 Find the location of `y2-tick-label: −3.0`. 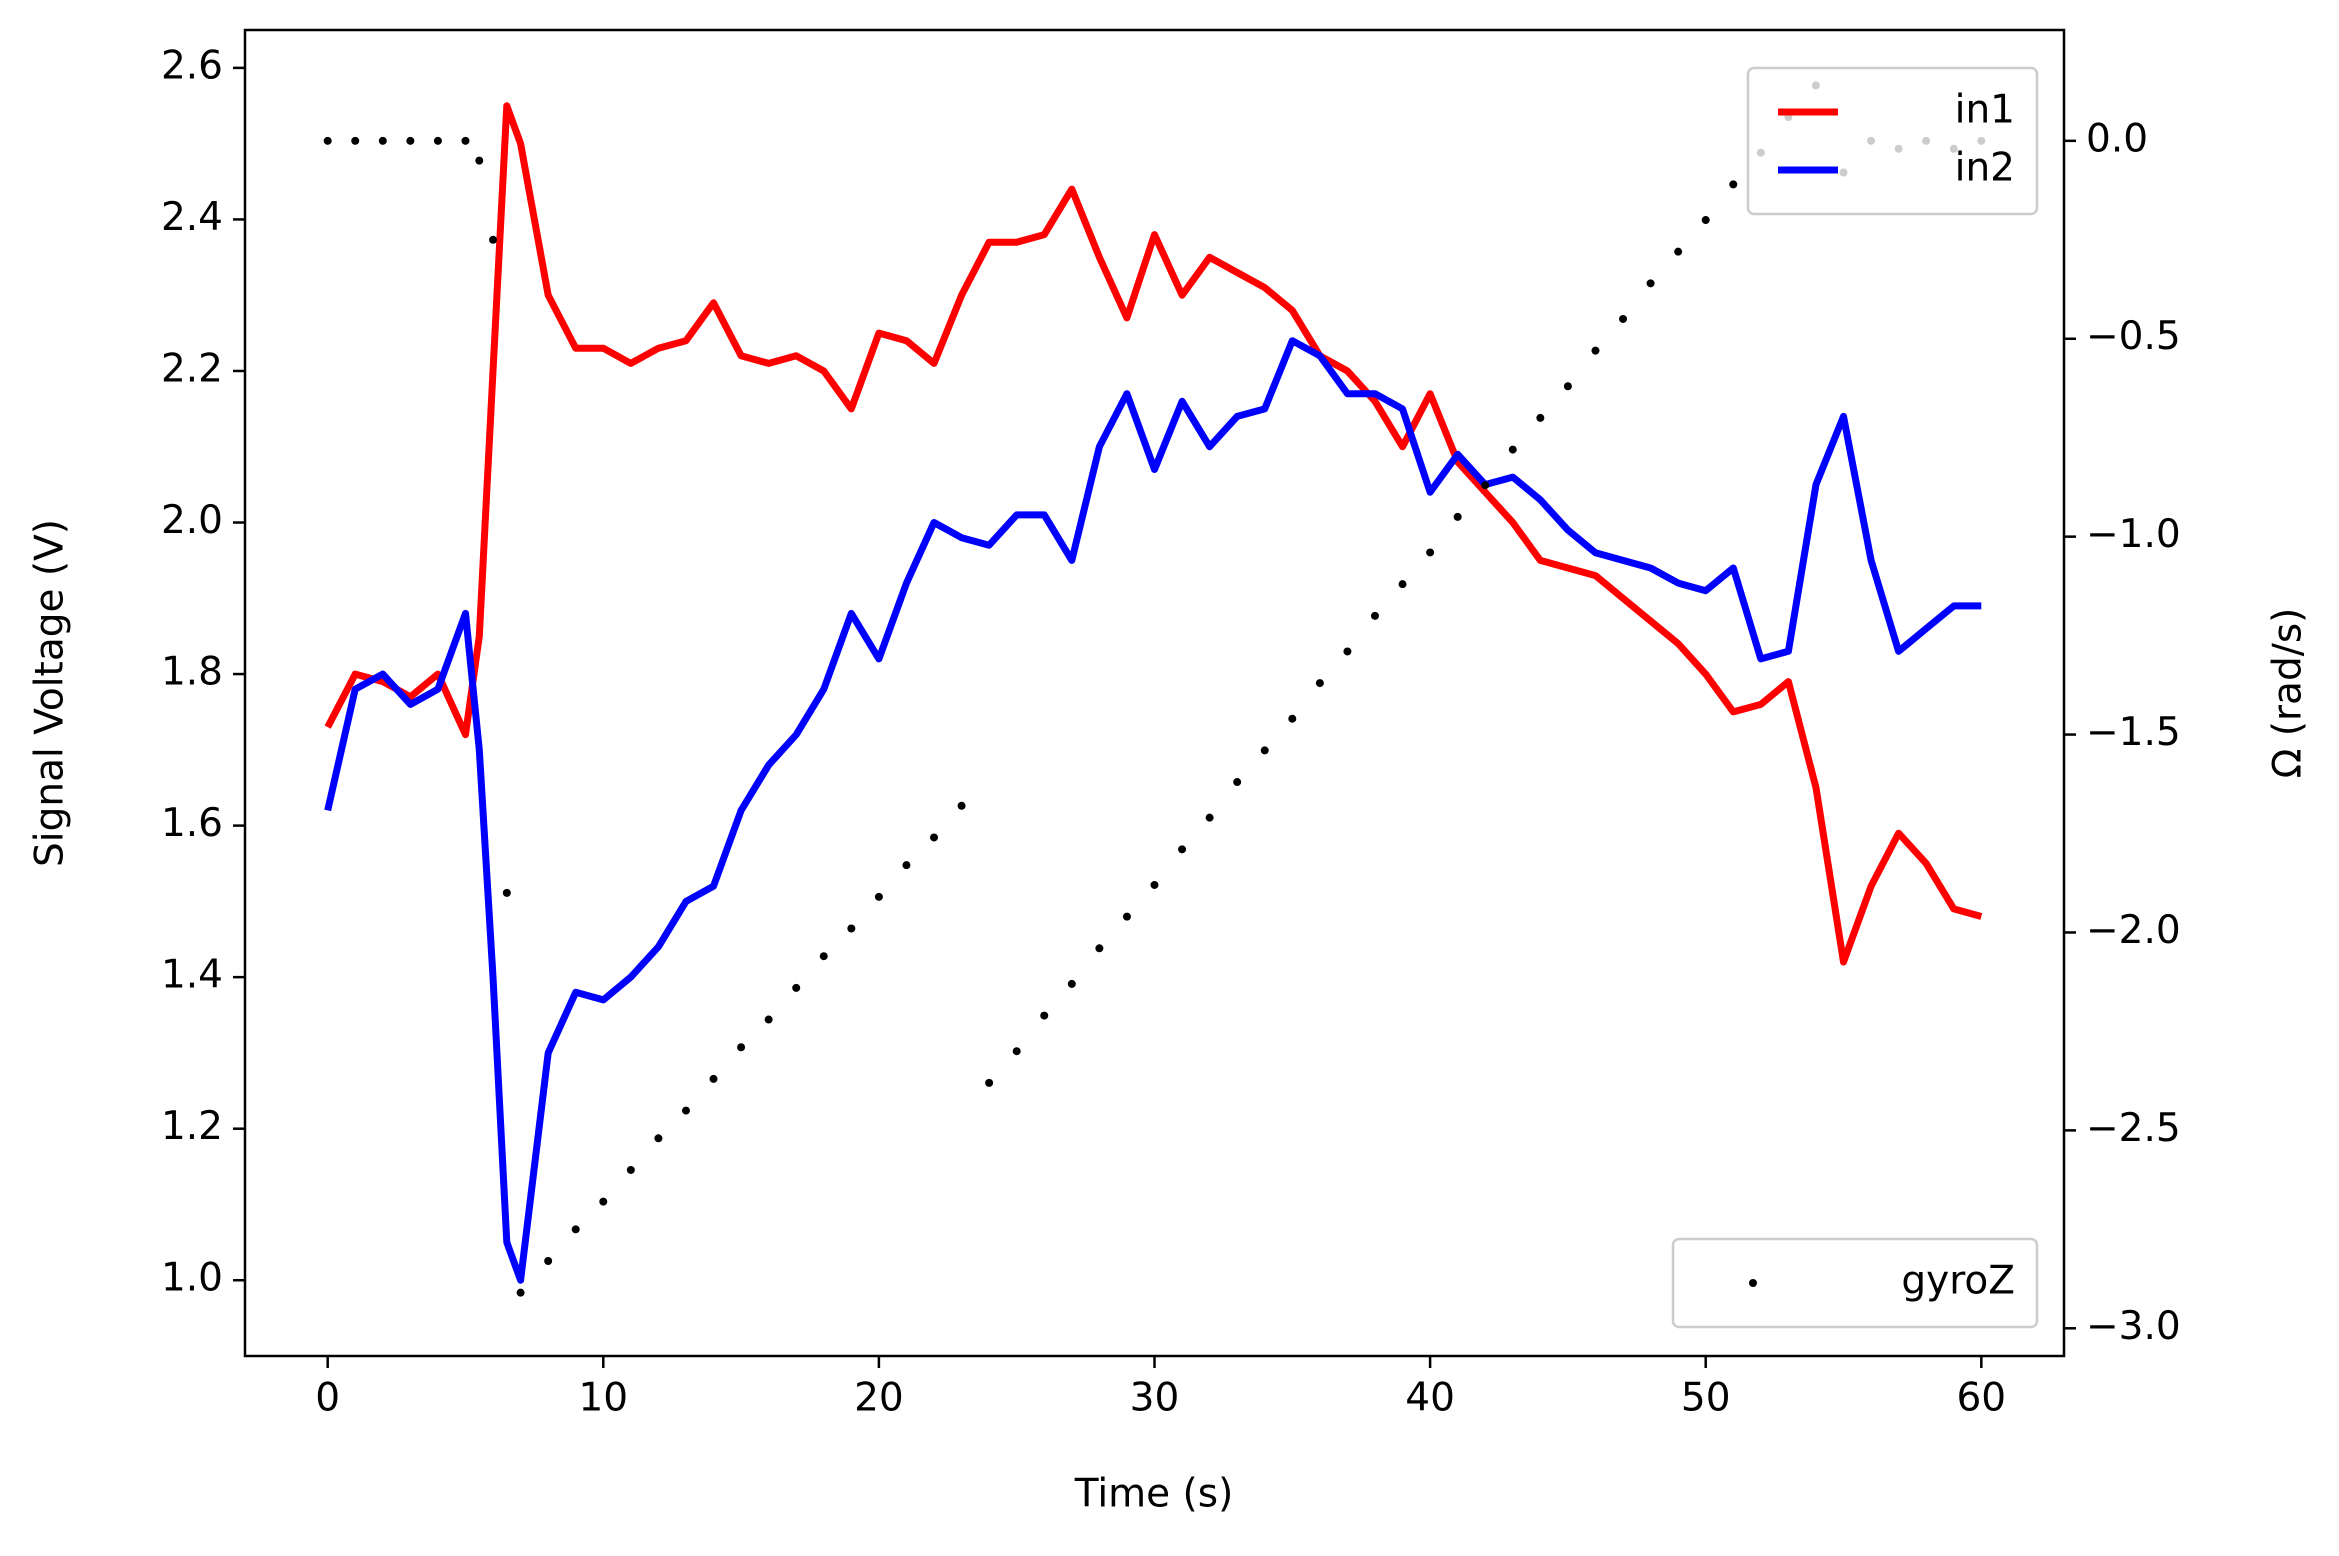

y2-tick-label: −3.0 is located at coordinates (2133, 1326).